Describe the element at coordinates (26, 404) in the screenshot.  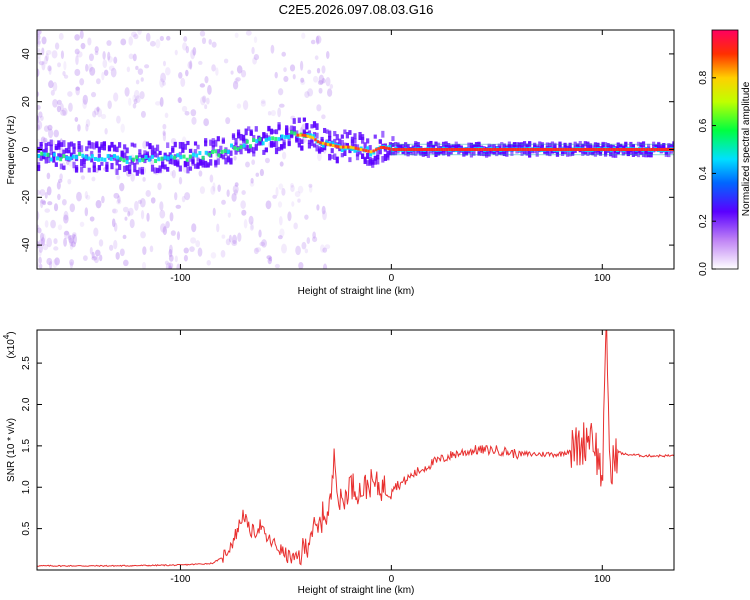
I see `y-tick-label: 2.0` at that location.